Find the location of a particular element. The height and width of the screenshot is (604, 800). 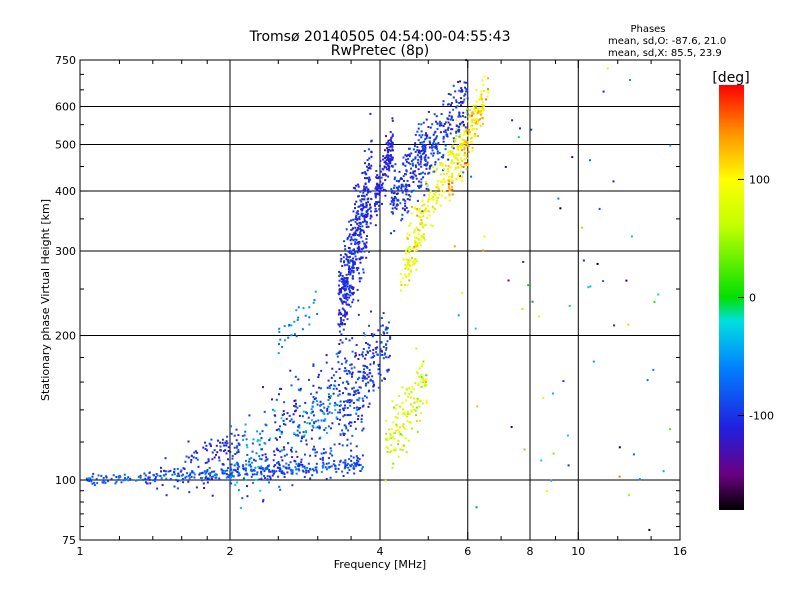

x-tick-label: 1 is located at coordinates (80, 551).